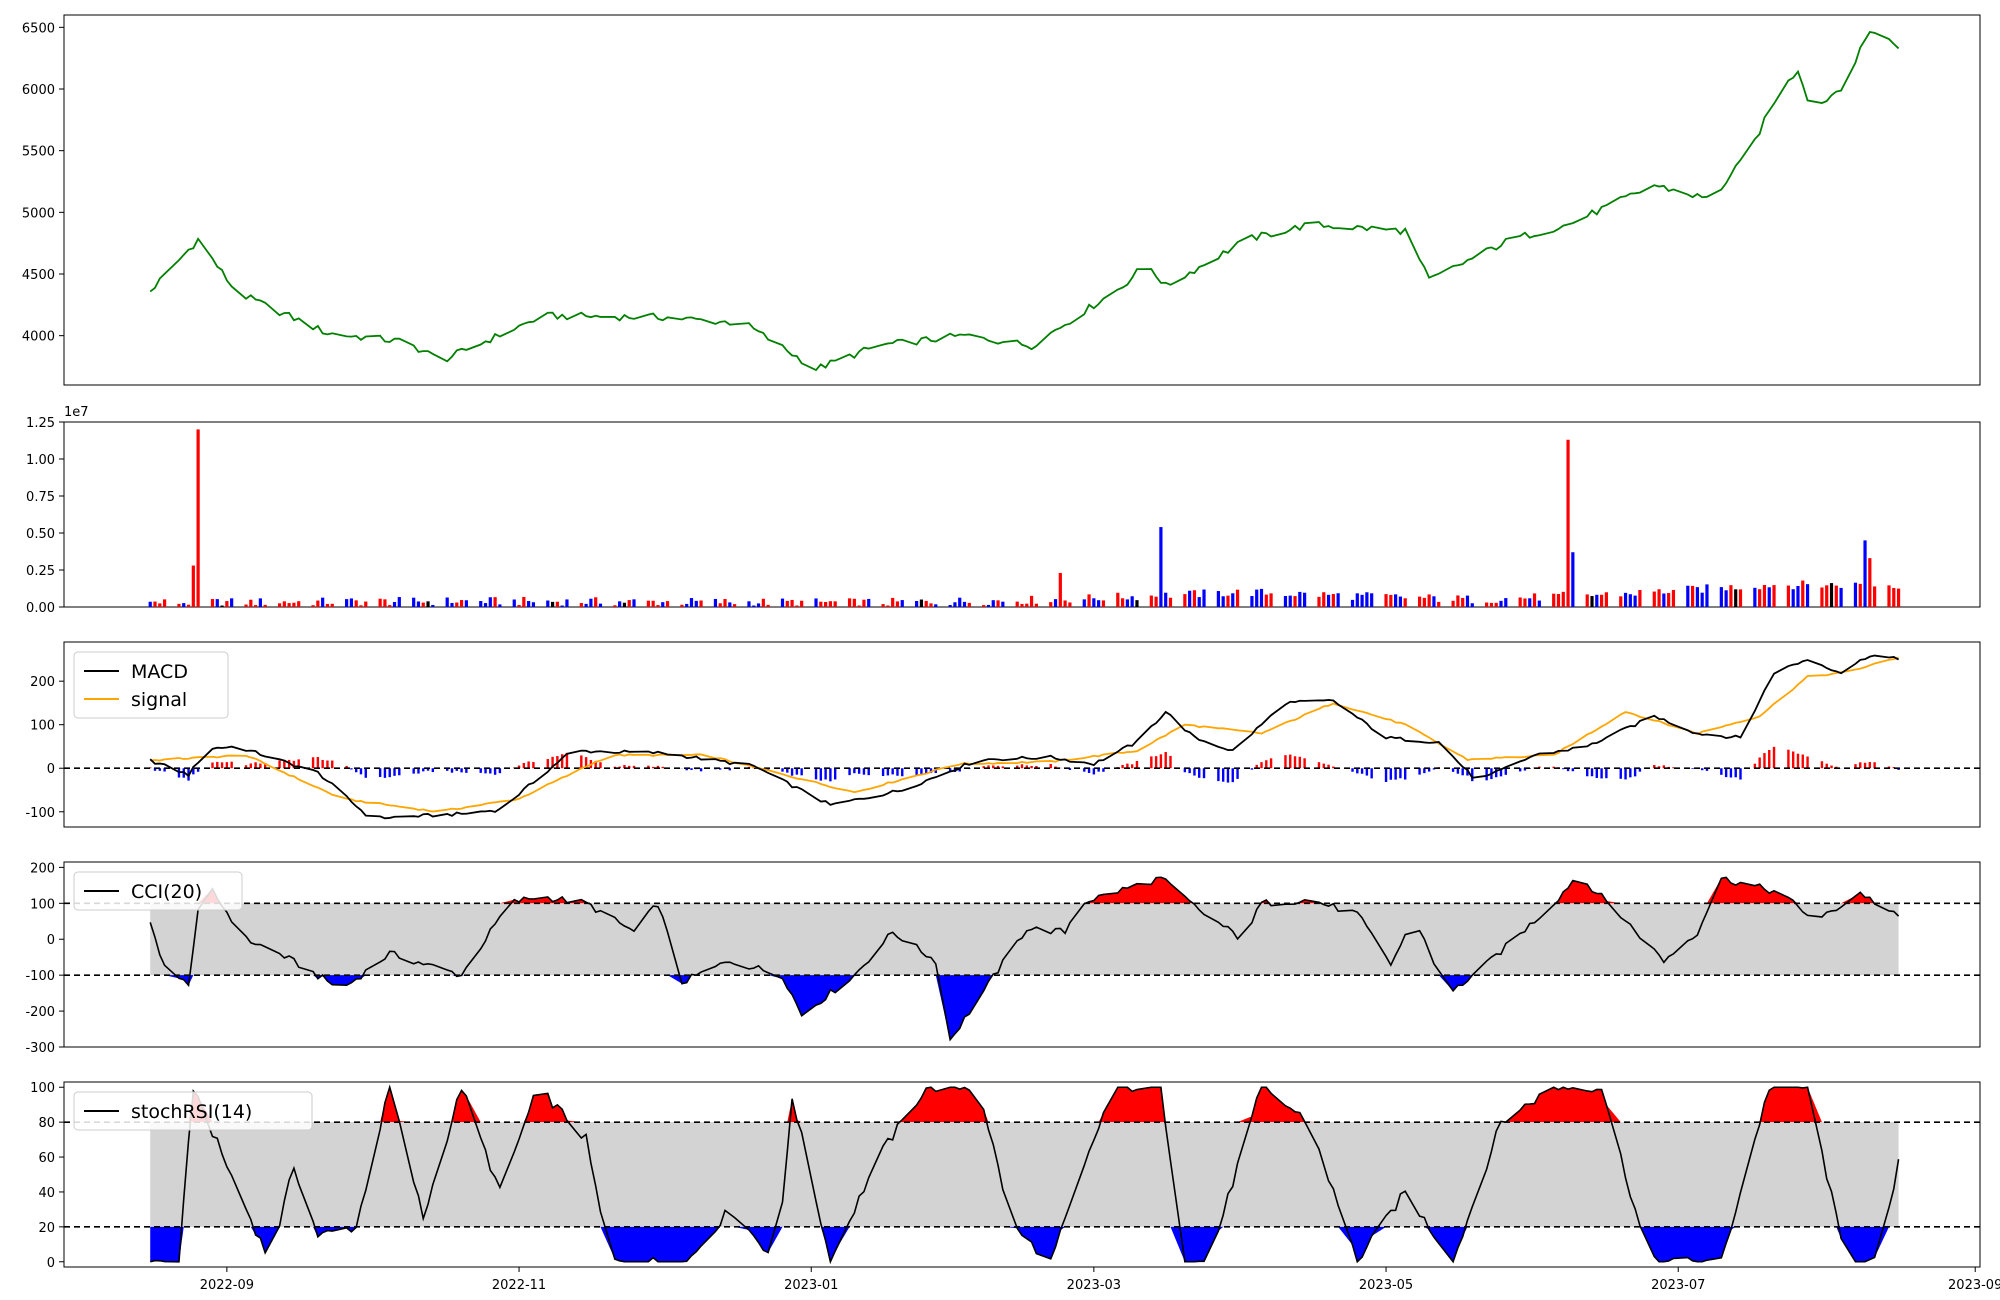  What do you see at coordinates (1022, 514) in the screenshot?
I see `axes-frame` at bounding box center [1022, 514].